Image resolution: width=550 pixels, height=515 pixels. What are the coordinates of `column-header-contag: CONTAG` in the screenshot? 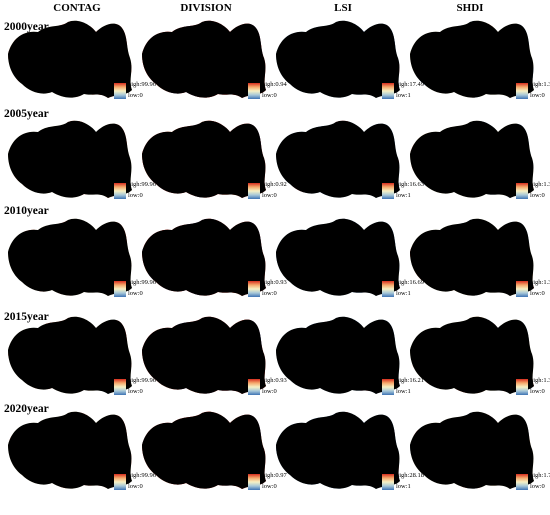 It's located at (77, 8).